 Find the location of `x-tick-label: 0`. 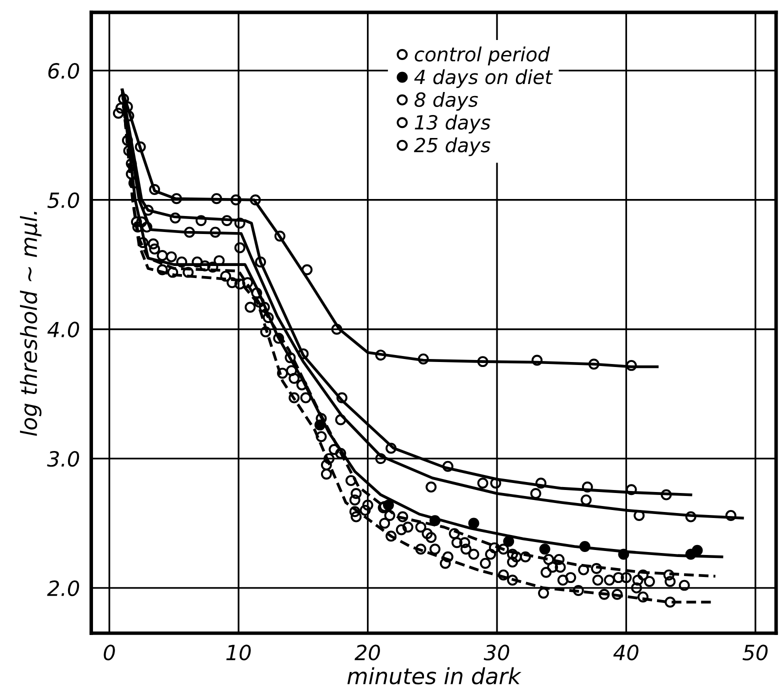

x-tick-label: 0 is located at coordinates (109, 652).